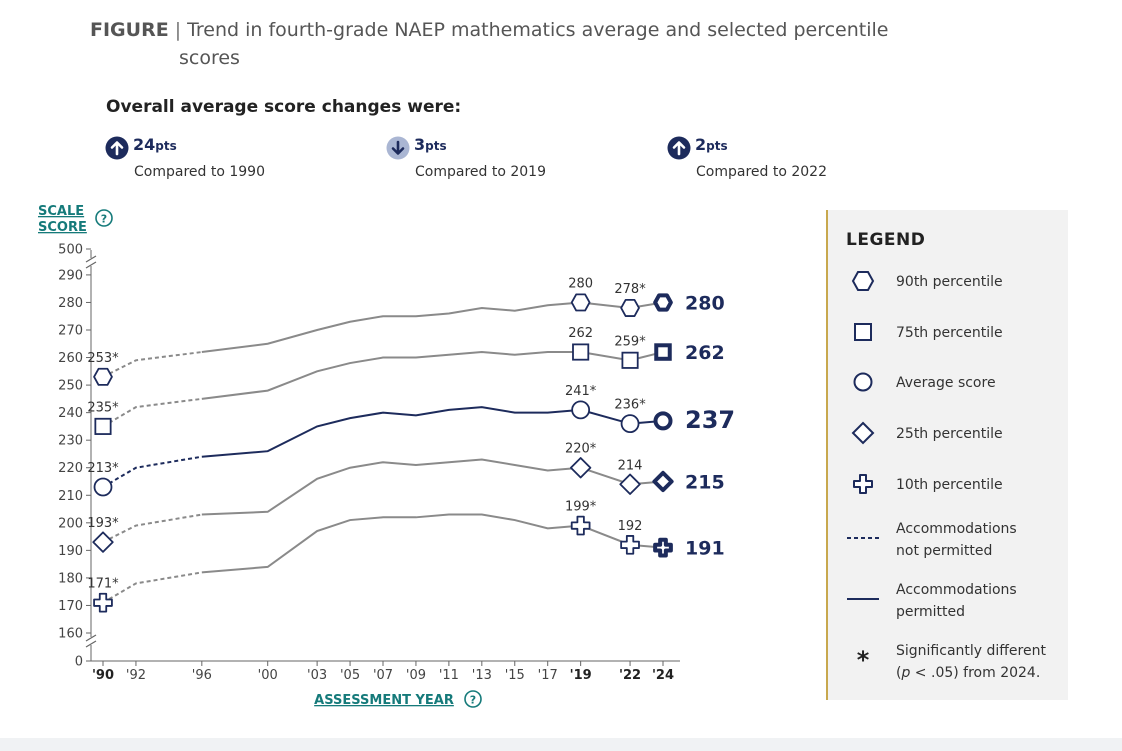 The width and height of the screenshot is (1122, 751). I want to click on solid-line-icon, so click(863, 599).